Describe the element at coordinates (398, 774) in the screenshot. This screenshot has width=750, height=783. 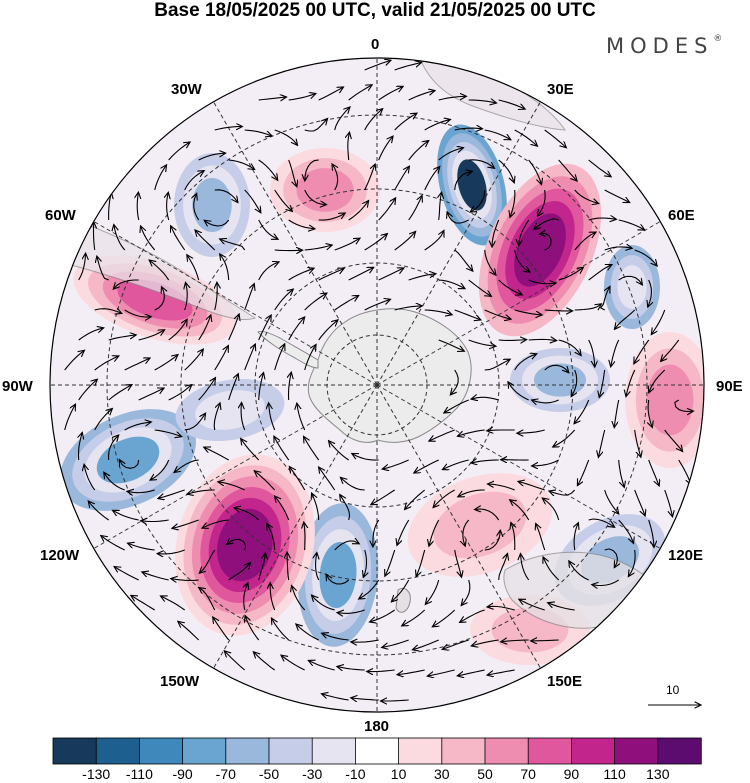
I see `colorbar-tick-label: 10` at that location.